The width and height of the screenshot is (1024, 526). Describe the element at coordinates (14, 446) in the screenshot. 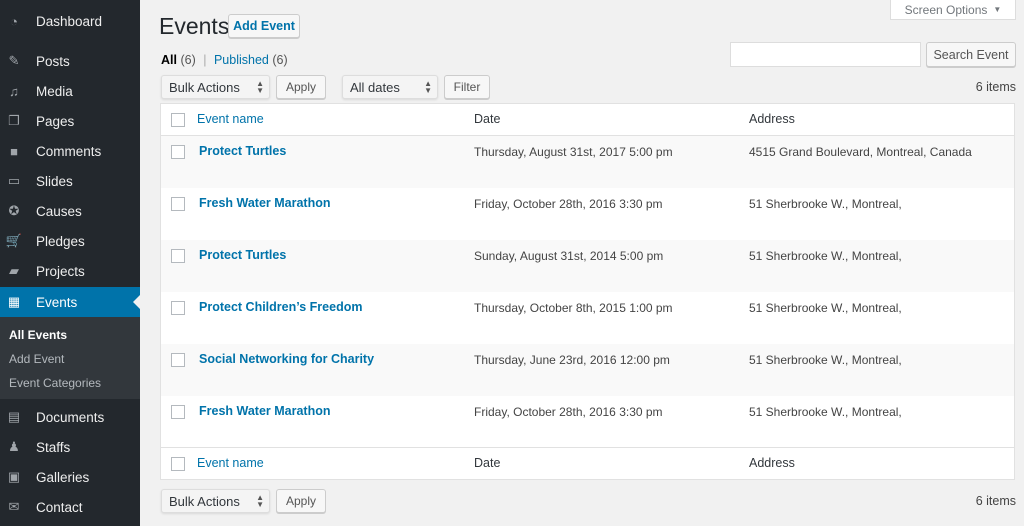

I see `users-icon: ♟` at that location.